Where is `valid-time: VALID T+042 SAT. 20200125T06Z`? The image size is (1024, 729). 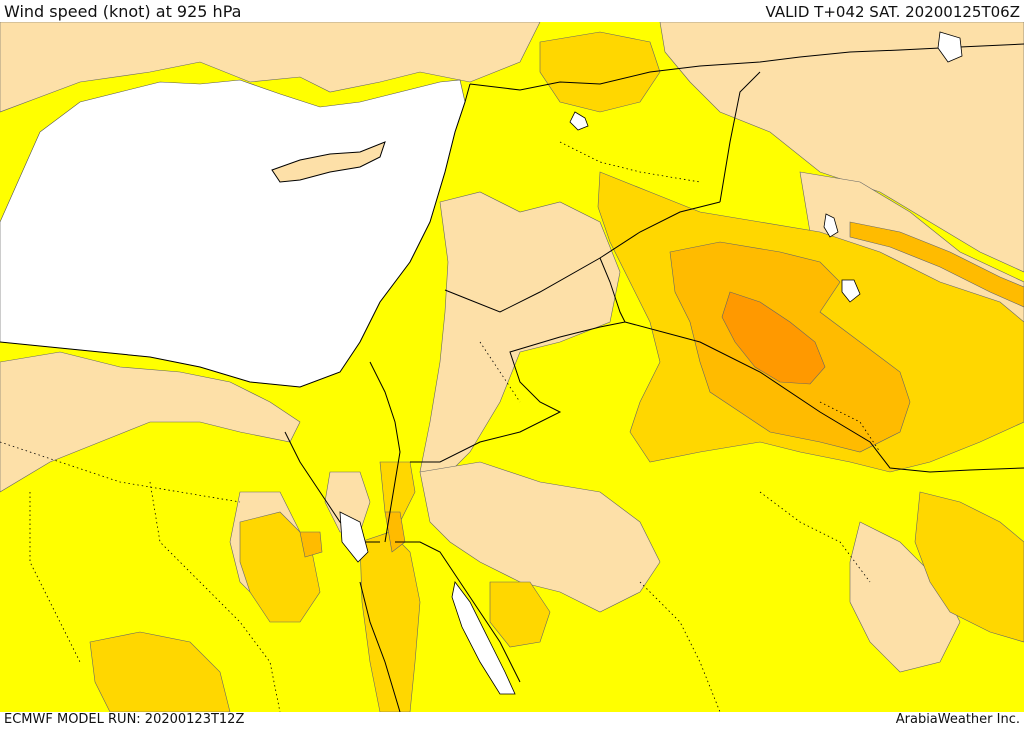 valid-time: VALID T+042 SAT. 20200125T06Z is located at coordinates (892, 12).